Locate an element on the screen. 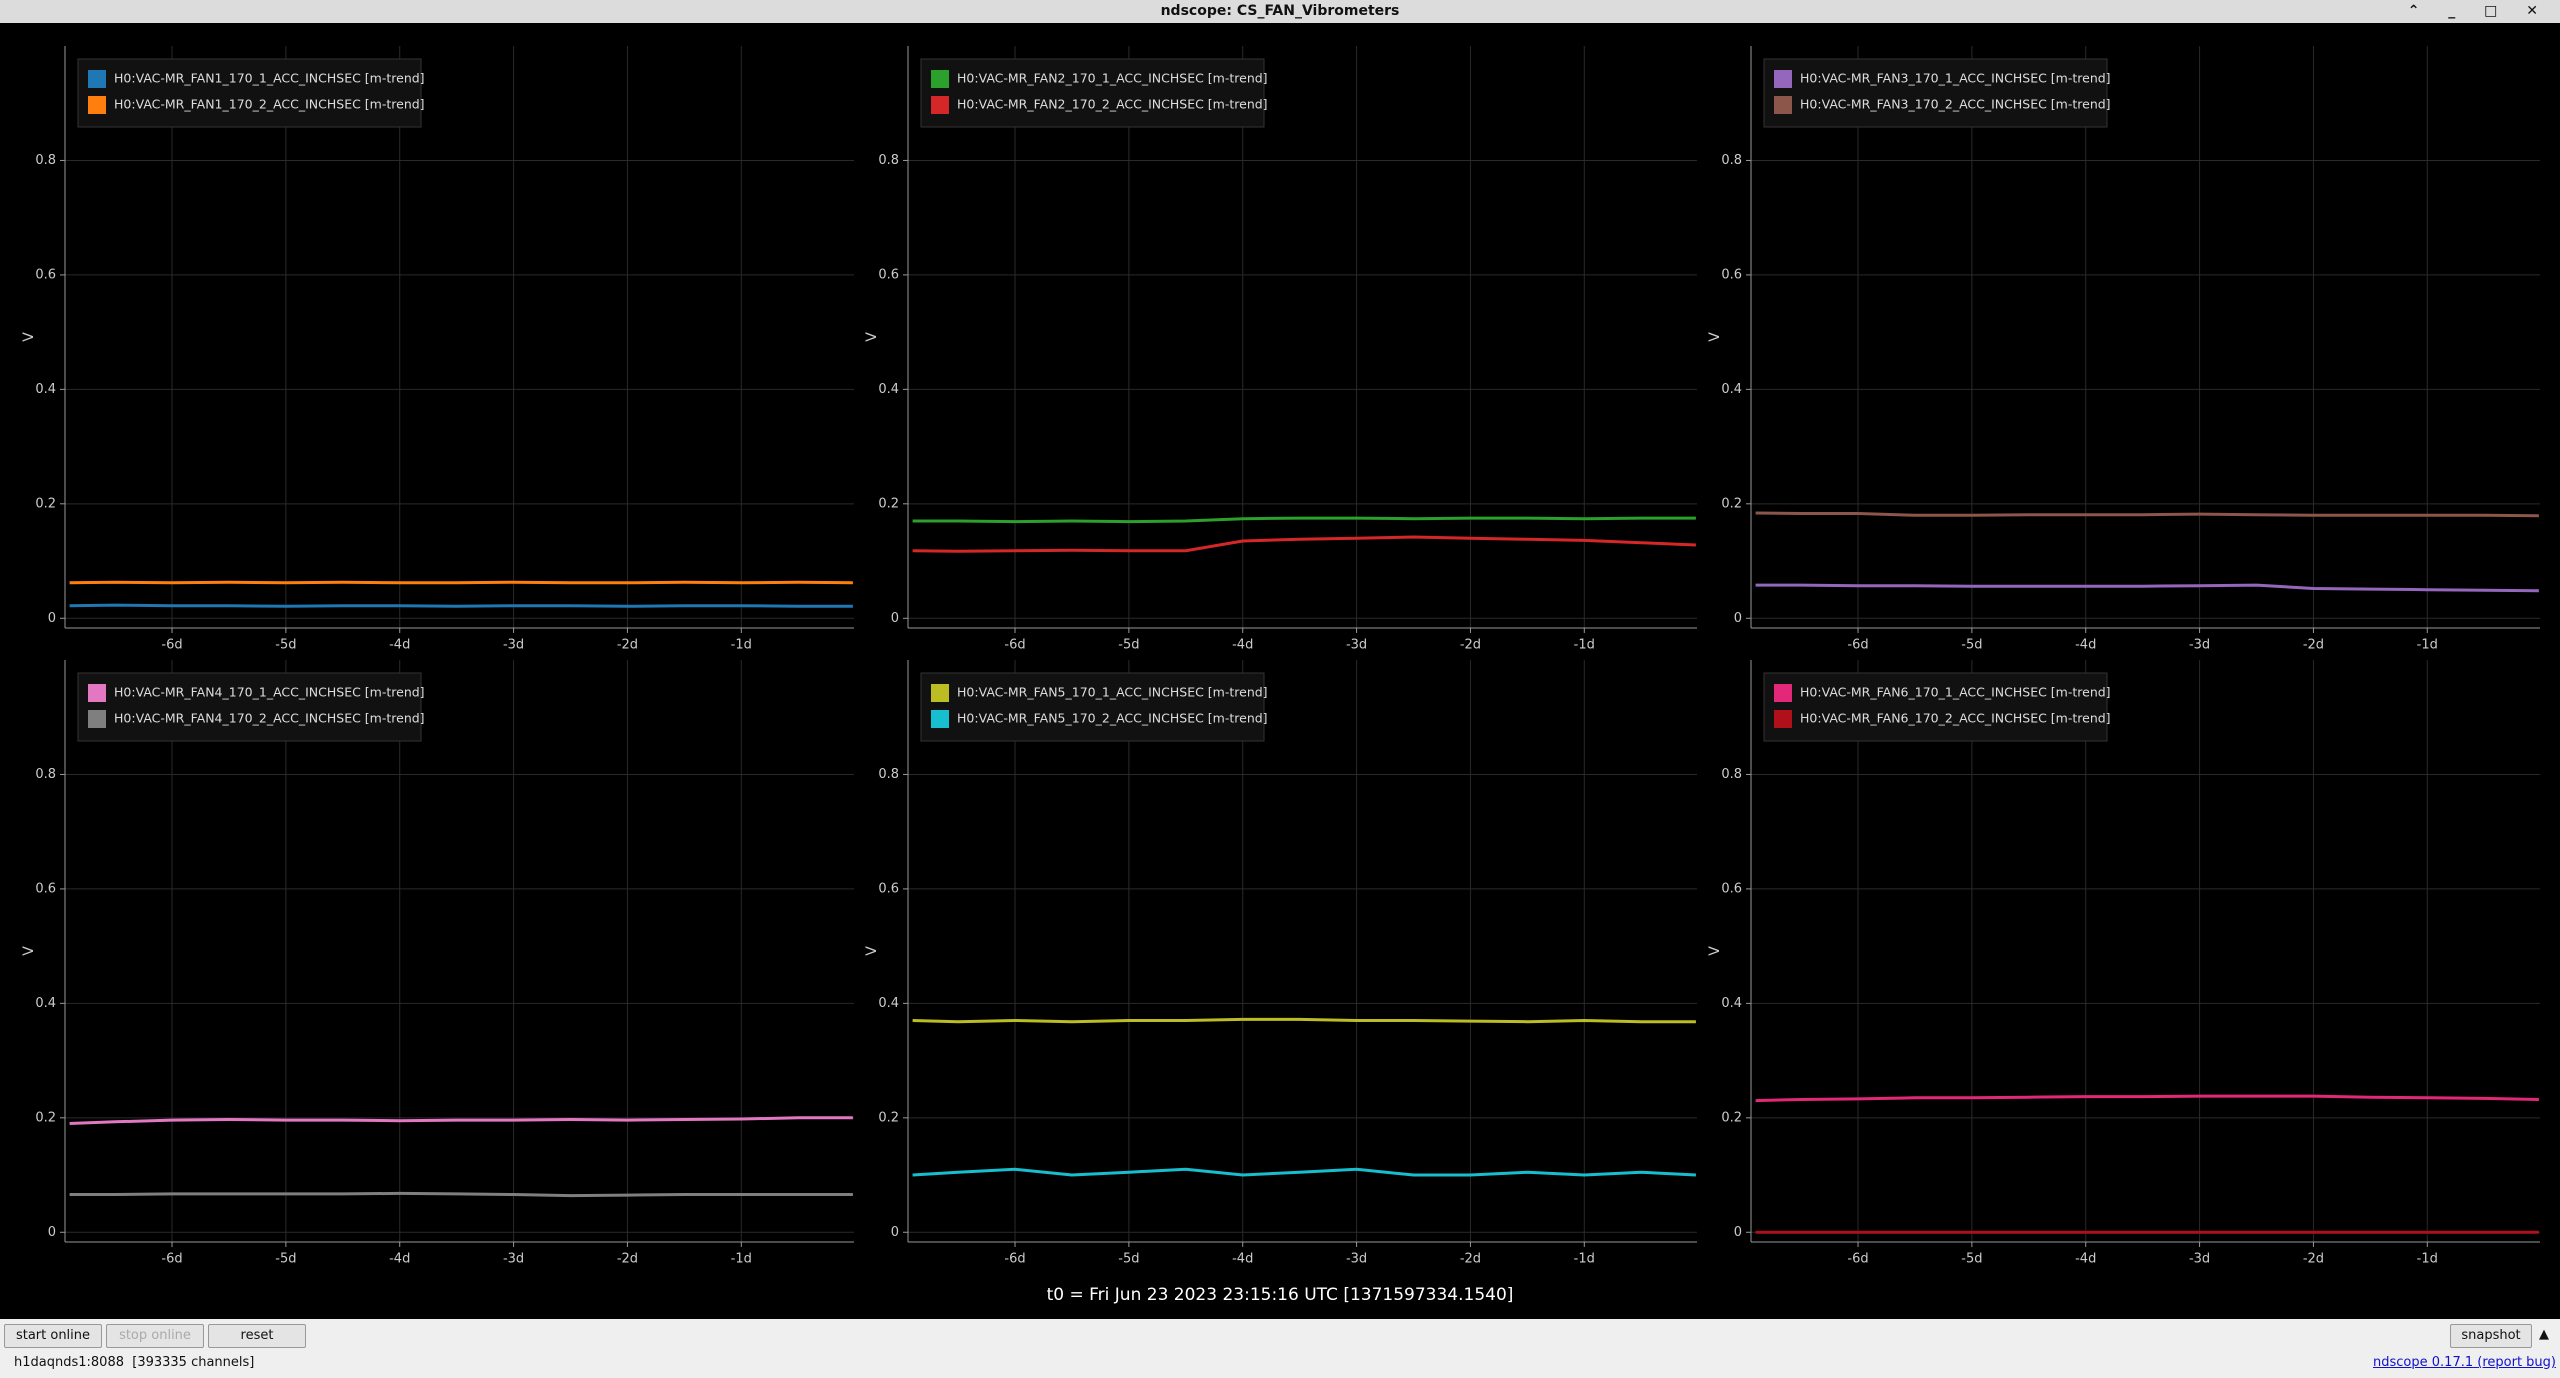  expand-button: ▲ is located at coordinates (2544, 1334).